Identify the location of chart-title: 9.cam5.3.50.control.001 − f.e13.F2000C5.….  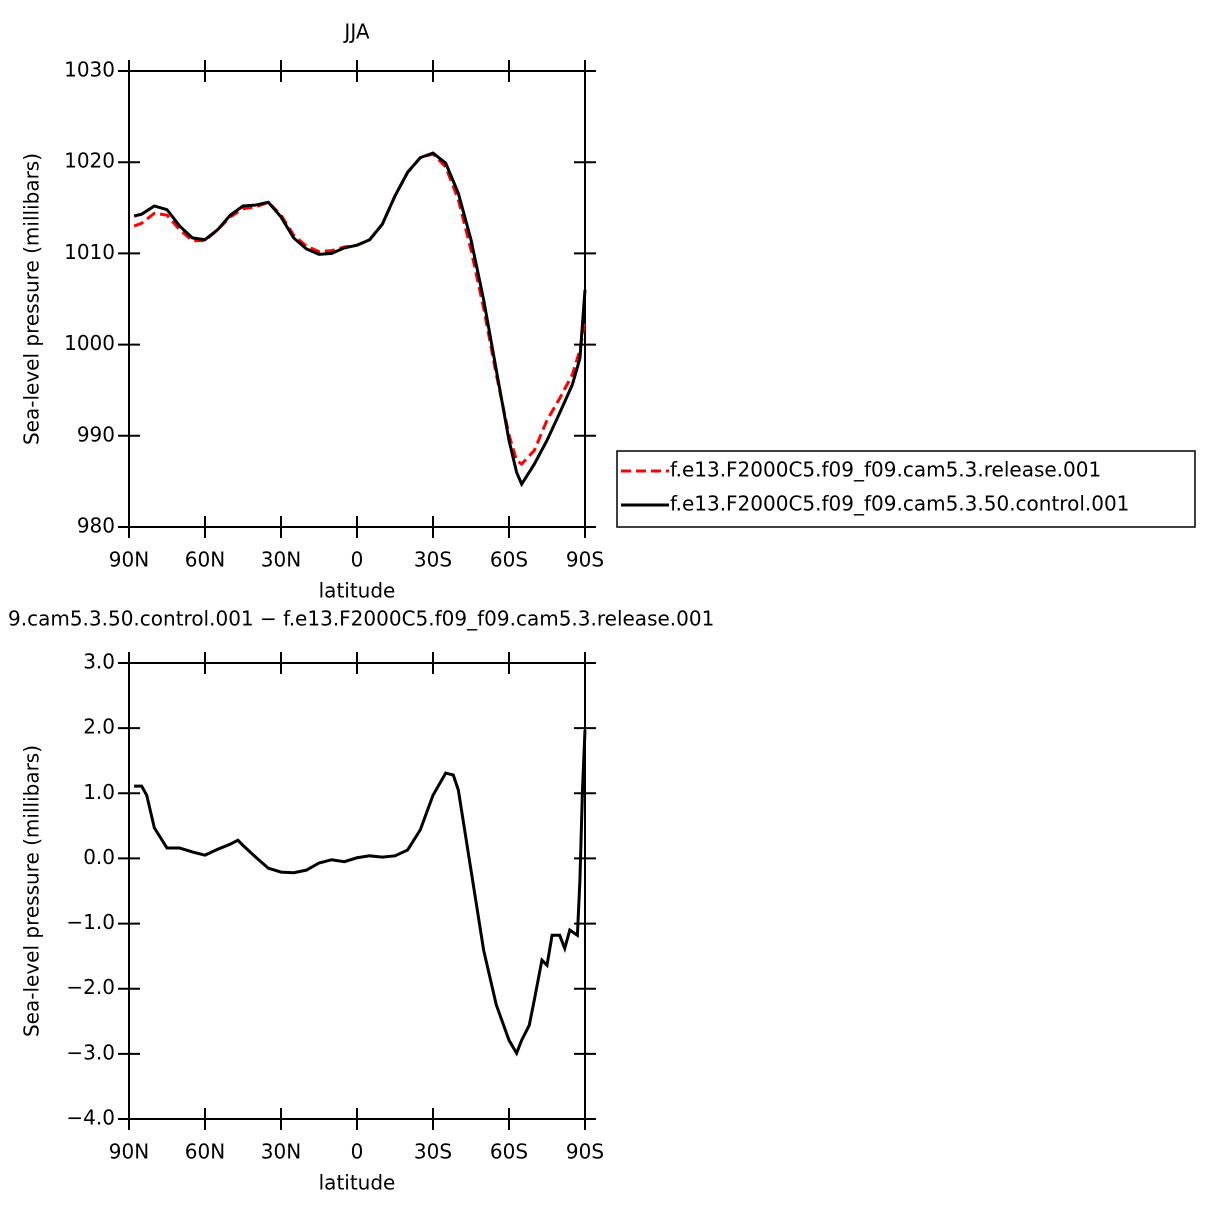
(361, 619).